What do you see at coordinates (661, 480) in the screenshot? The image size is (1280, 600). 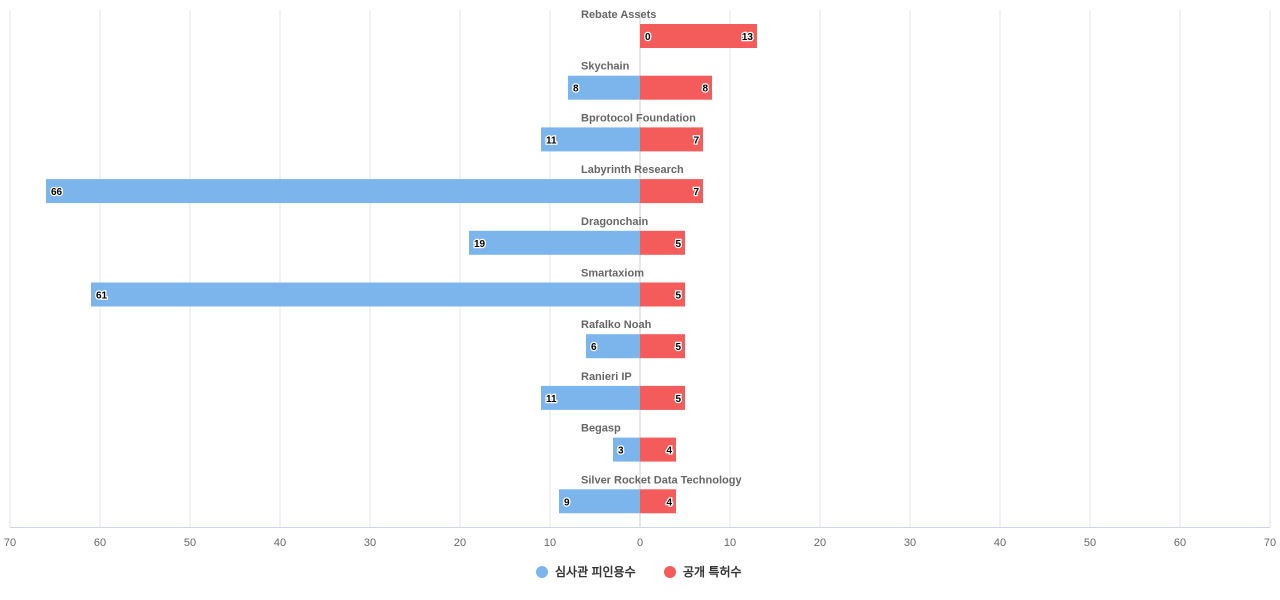 I see `category-label: Silver Rocket Data Technology` at bounding box center [661, 480].